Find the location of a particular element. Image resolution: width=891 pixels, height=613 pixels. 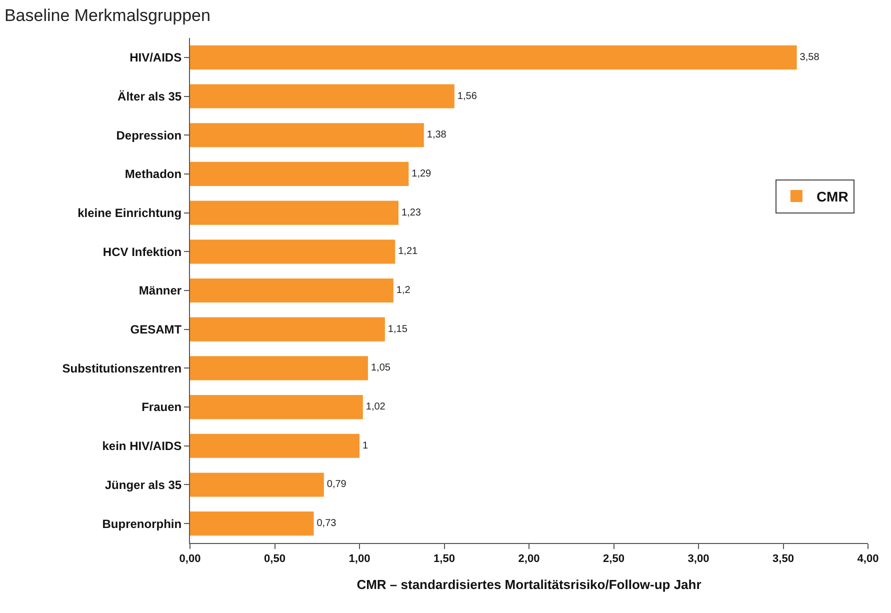

data-label: 1,23 is located at coordinates (411, 212).